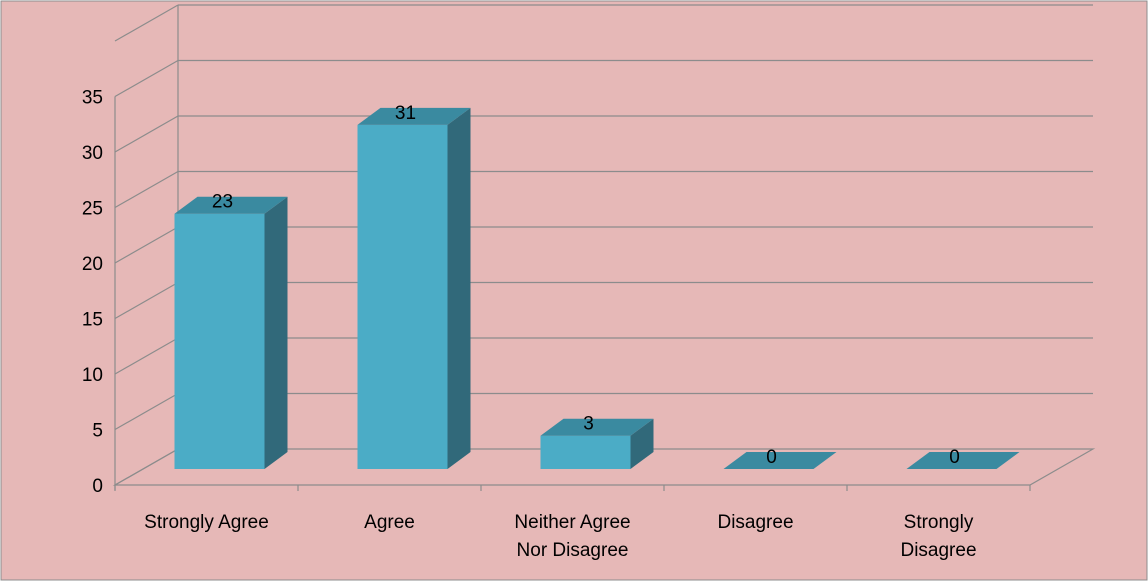  What do you see at coordinates (92, 320) in the screenshot?
I see `y-tick-label: 15` at bounding box center [92, 320].